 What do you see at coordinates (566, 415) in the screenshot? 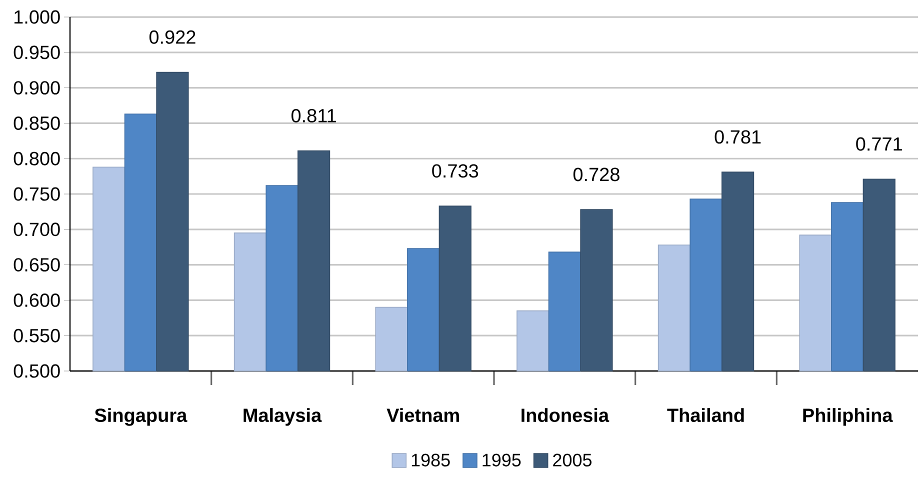
I see `x-tick-label: Indonesia` at bounding box center [566, 415].